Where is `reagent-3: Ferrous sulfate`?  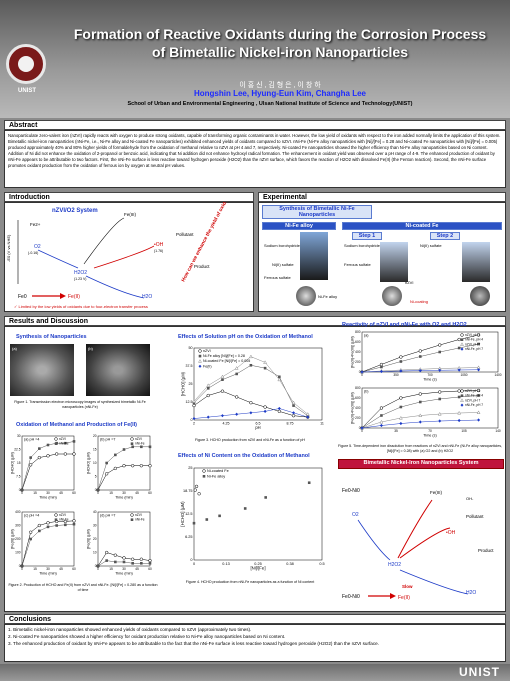
reagent-3: Ferrous sulfate is located at coordinates (277, 277).